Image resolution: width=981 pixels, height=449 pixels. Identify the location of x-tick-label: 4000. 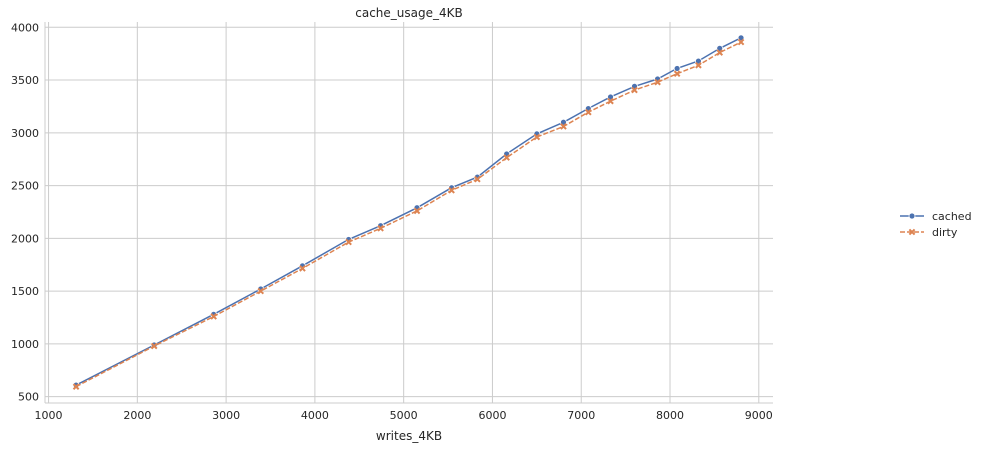
(315, 415).